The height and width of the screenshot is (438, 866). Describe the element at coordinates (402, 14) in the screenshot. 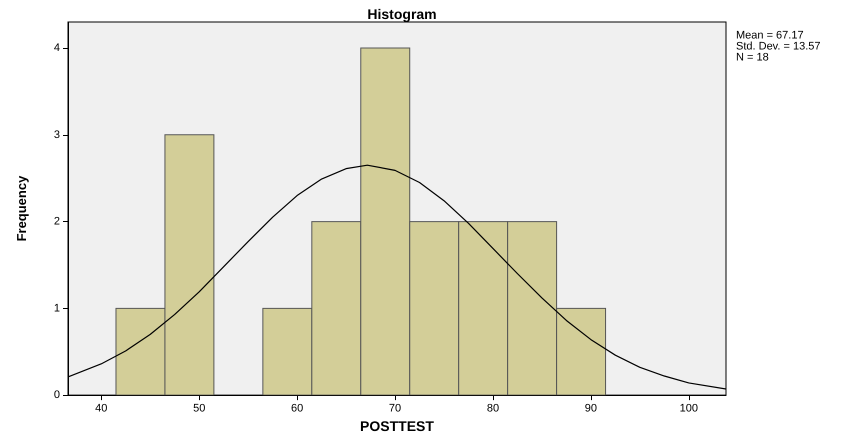

I see `chart-title: Histogram` at that location.